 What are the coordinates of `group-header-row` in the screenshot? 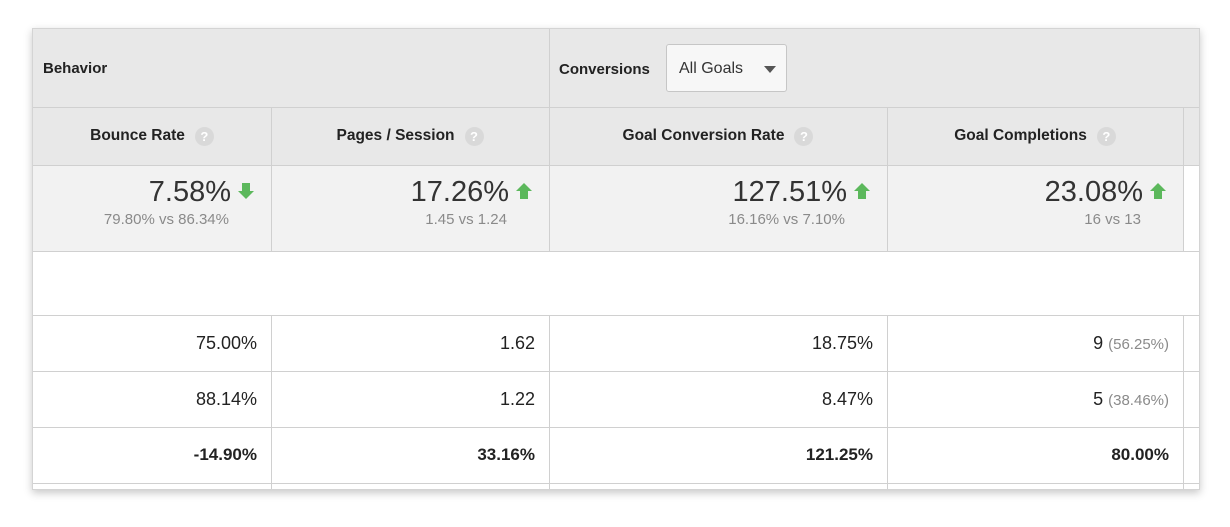 It's located at (616, 68).